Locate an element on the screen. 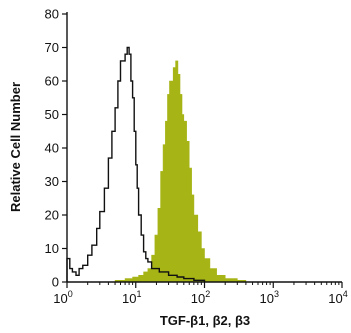 The image size is (351, 333). y-tick-label: 70 is located at coordinates (52, 47).